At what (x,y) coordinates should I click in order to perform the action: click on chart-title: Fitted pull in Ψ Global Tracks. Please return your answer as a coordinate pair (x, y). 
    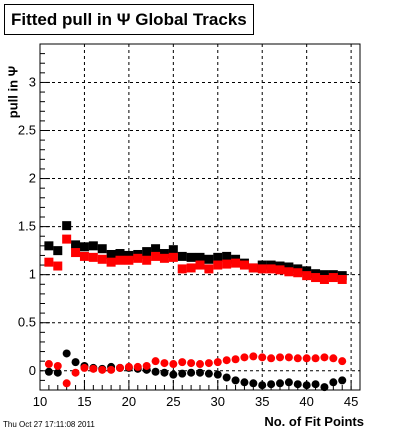
    Looking at the image, I should click on (129, 19).